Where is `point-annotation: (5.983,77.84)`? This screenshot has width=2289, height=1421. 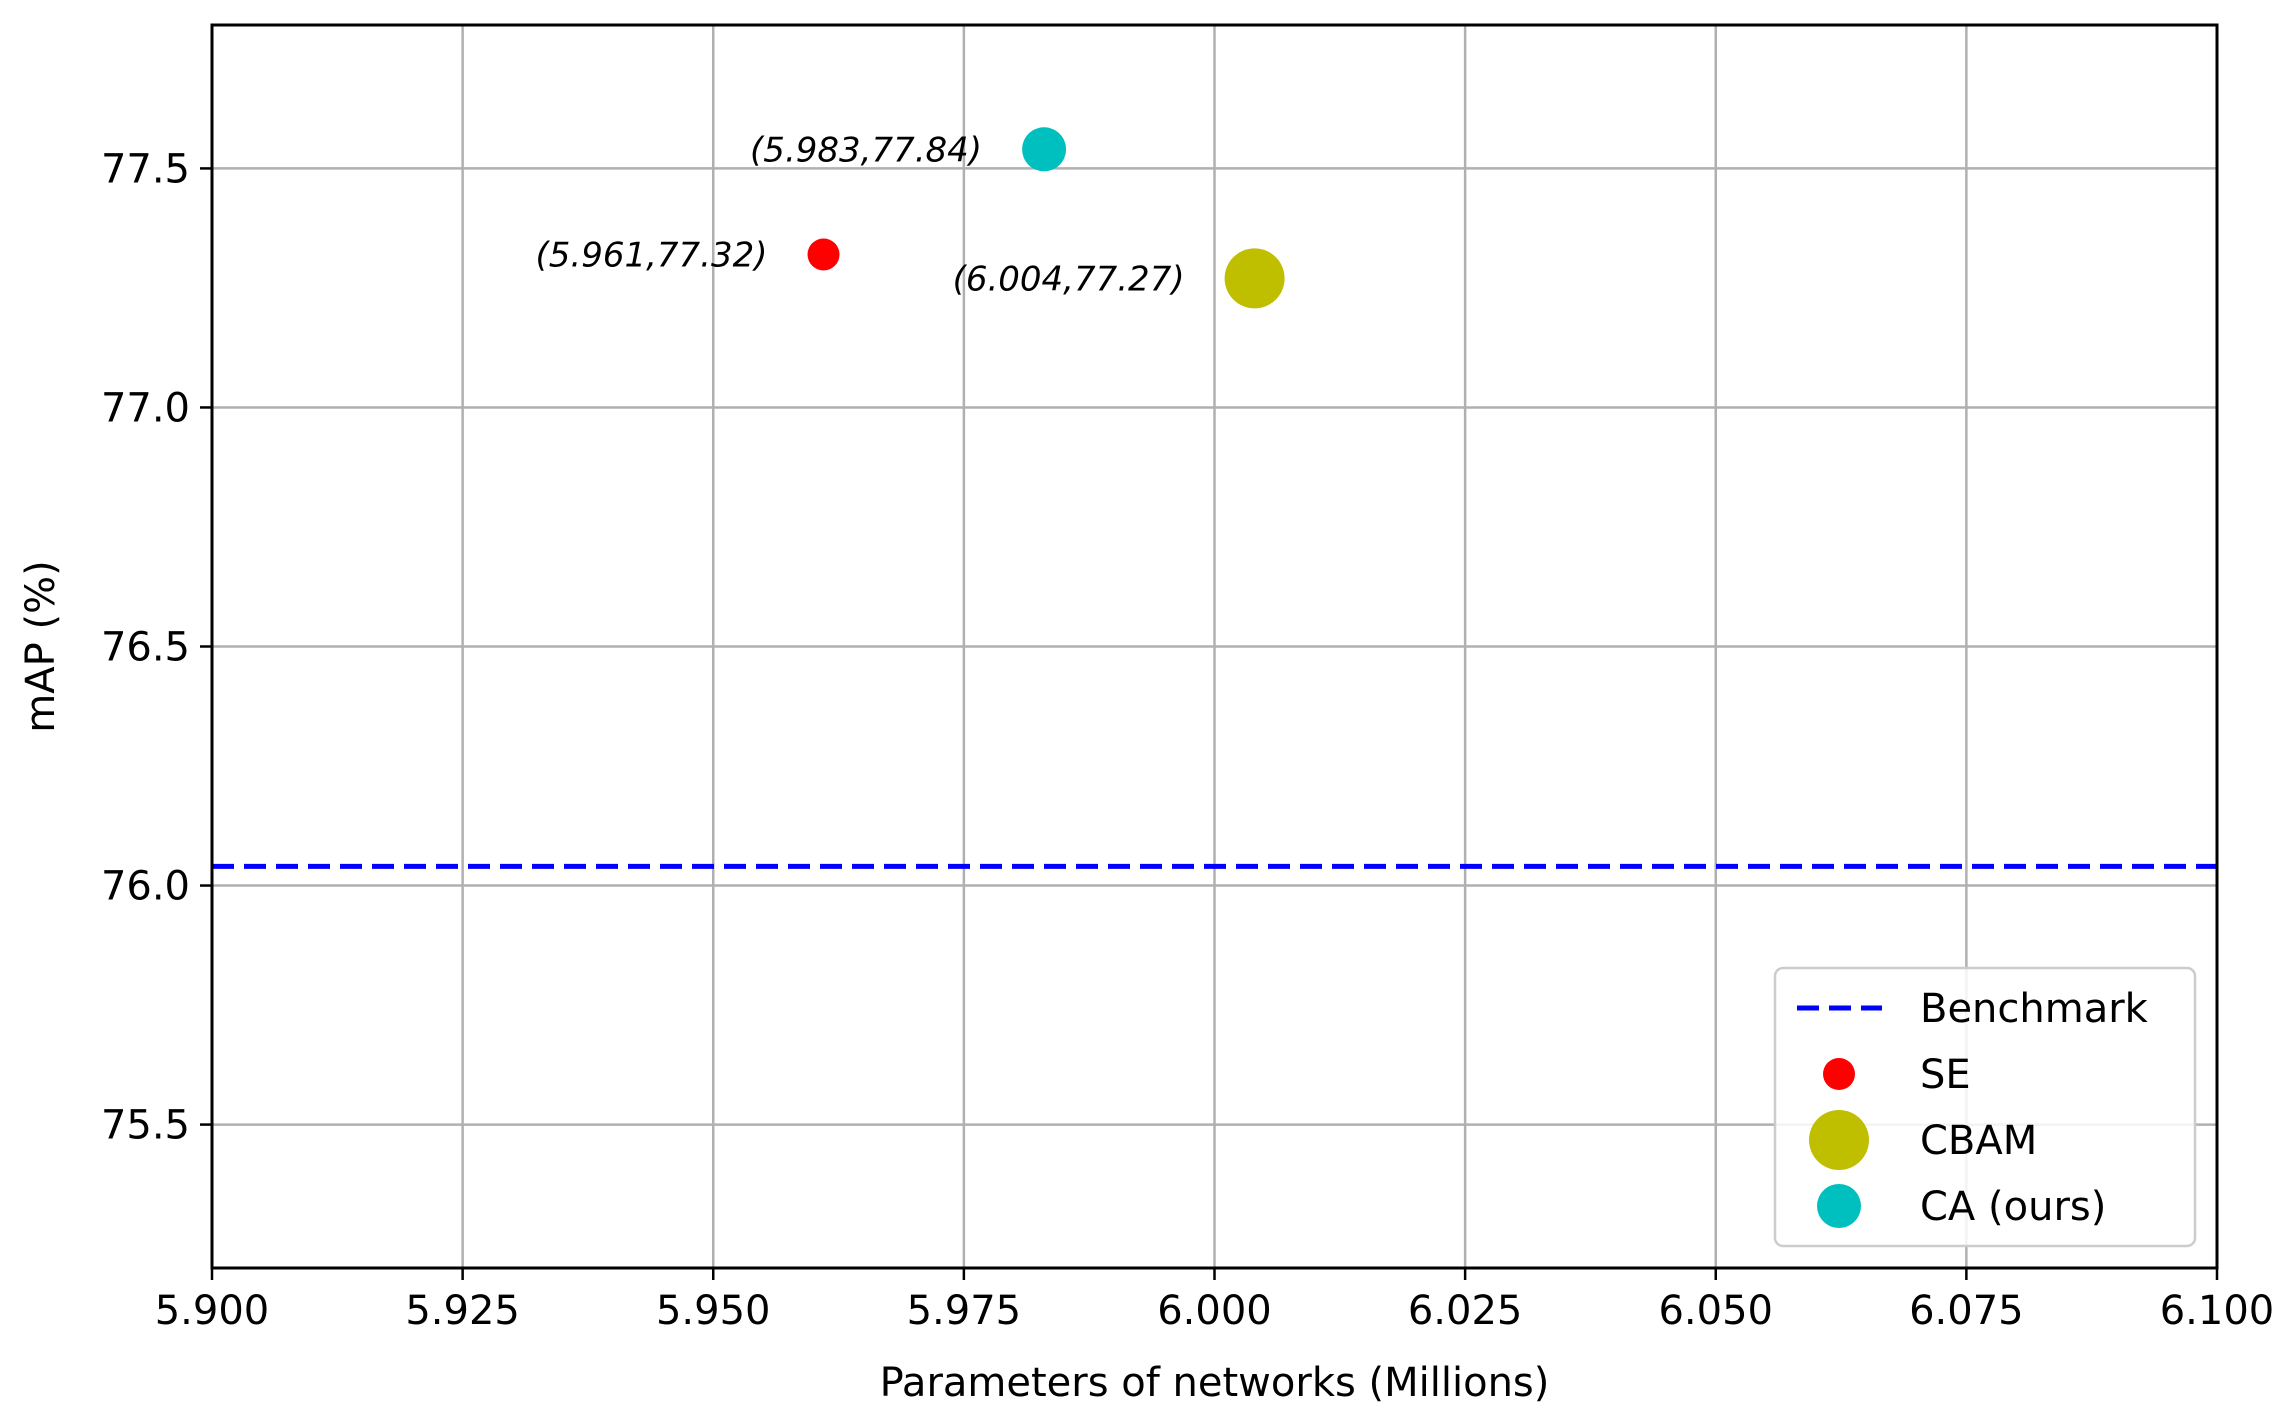 point-annotation: (5.983,77.84) is located at coordinates (866, 150).